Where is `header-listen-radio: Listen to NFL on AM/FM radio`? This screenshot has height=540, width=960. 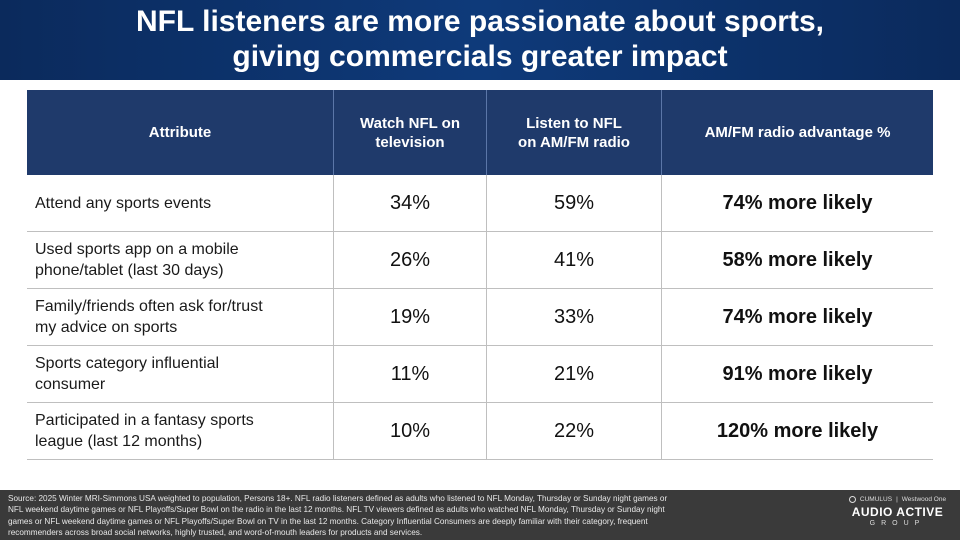 header-listen-radio: Listen to NFL on AM/FM radio is located at coordinates (574, 132).